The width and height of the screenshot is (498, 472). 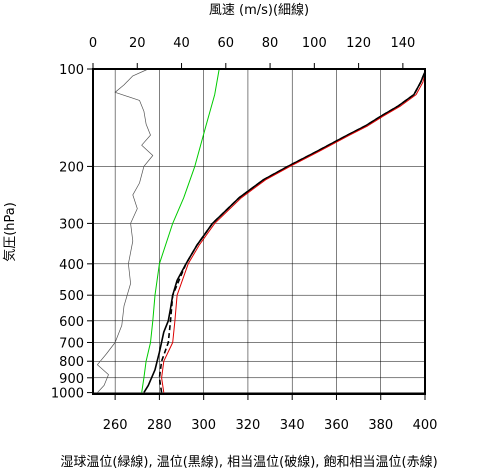 What do you see at coordinates (181, 43) in the screenshot?
I see `wind-tick-label: 40` at bounding box center [181, 43].